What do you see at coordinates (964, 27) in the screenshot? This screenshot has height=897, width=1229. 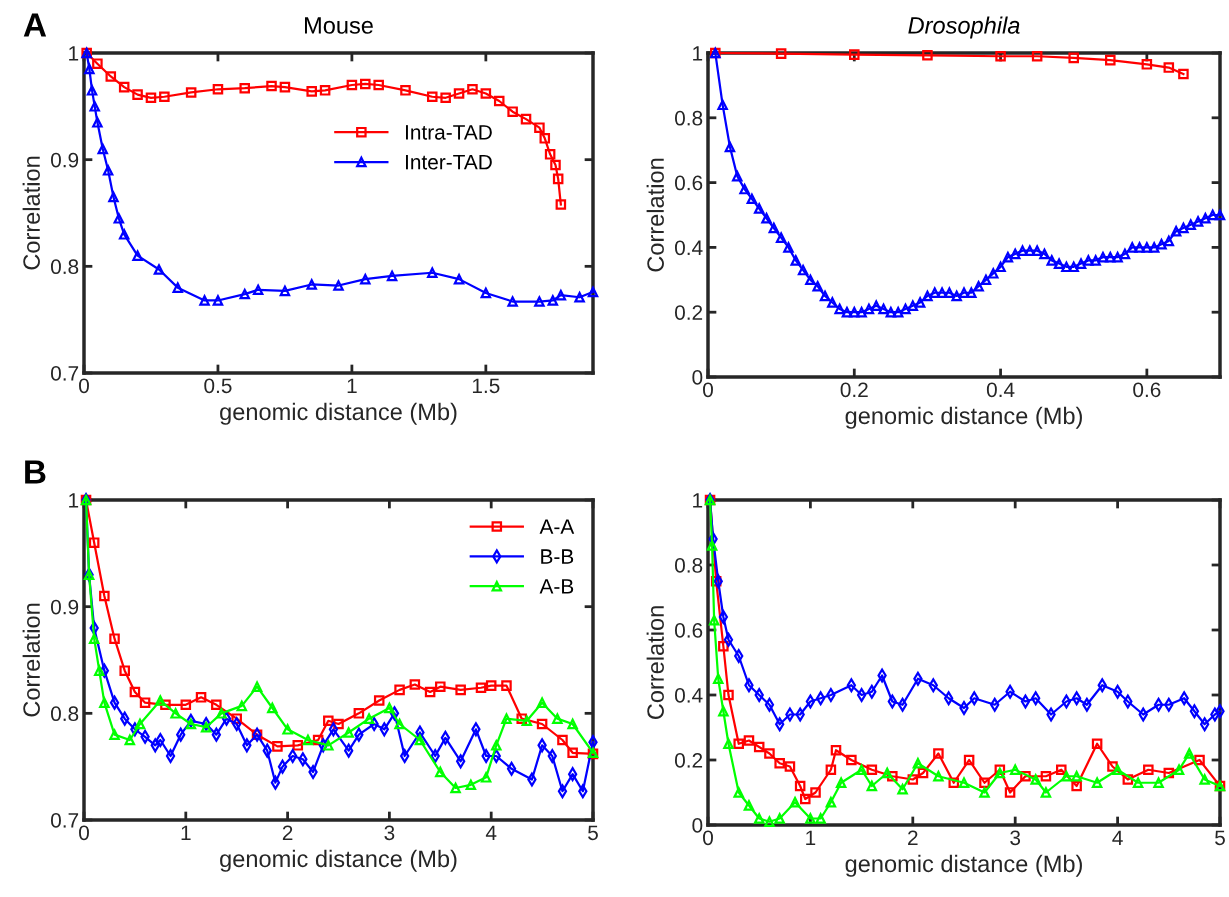 I see `chart-title: Drosophila` at bounding box center [964, 27].